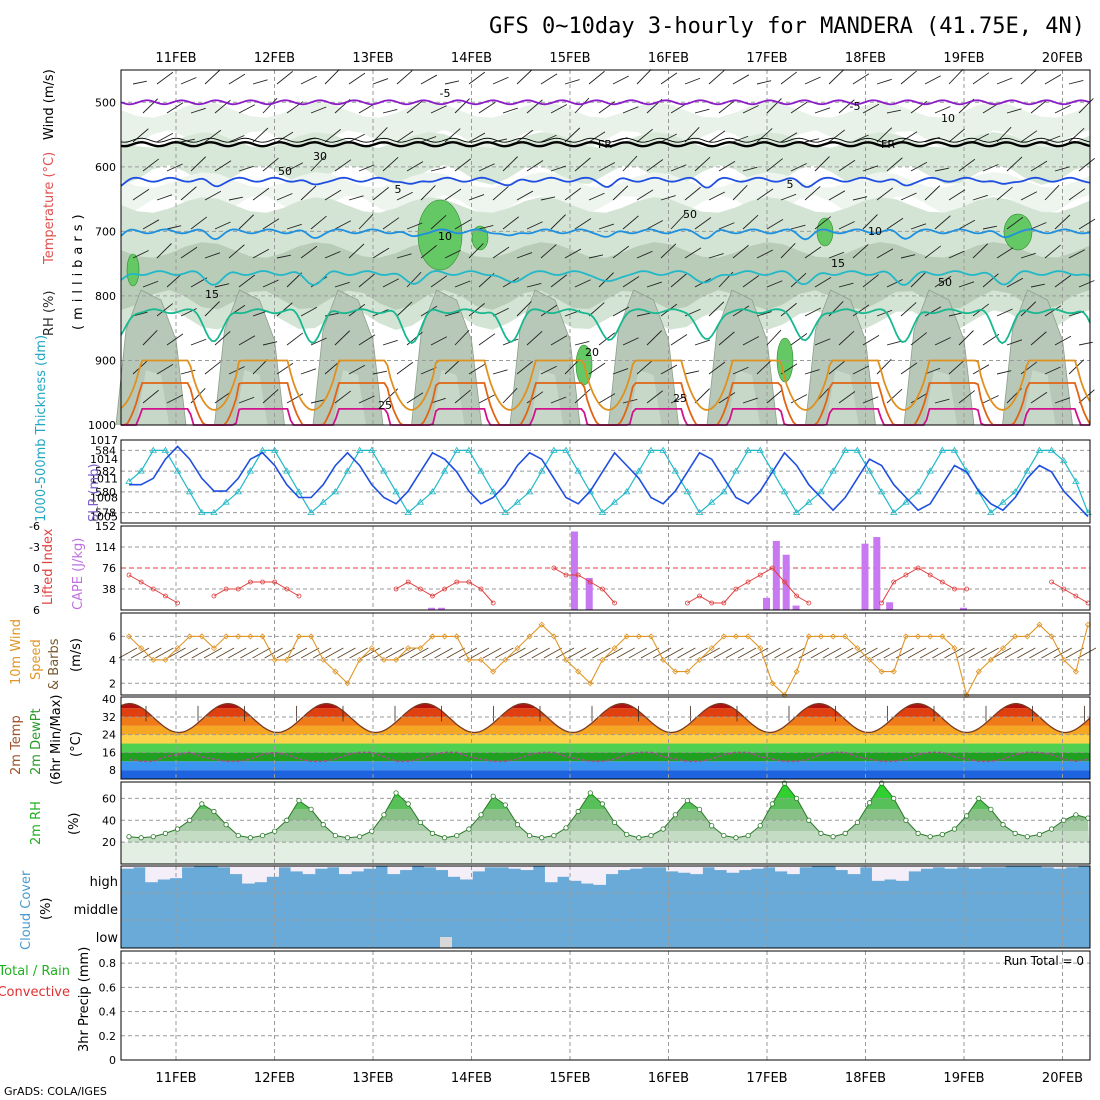  What do you see at coordinates (108, 963) in the screenshot?
I see `precip-tick-label: 0.8` at bounding box center [108, 963].